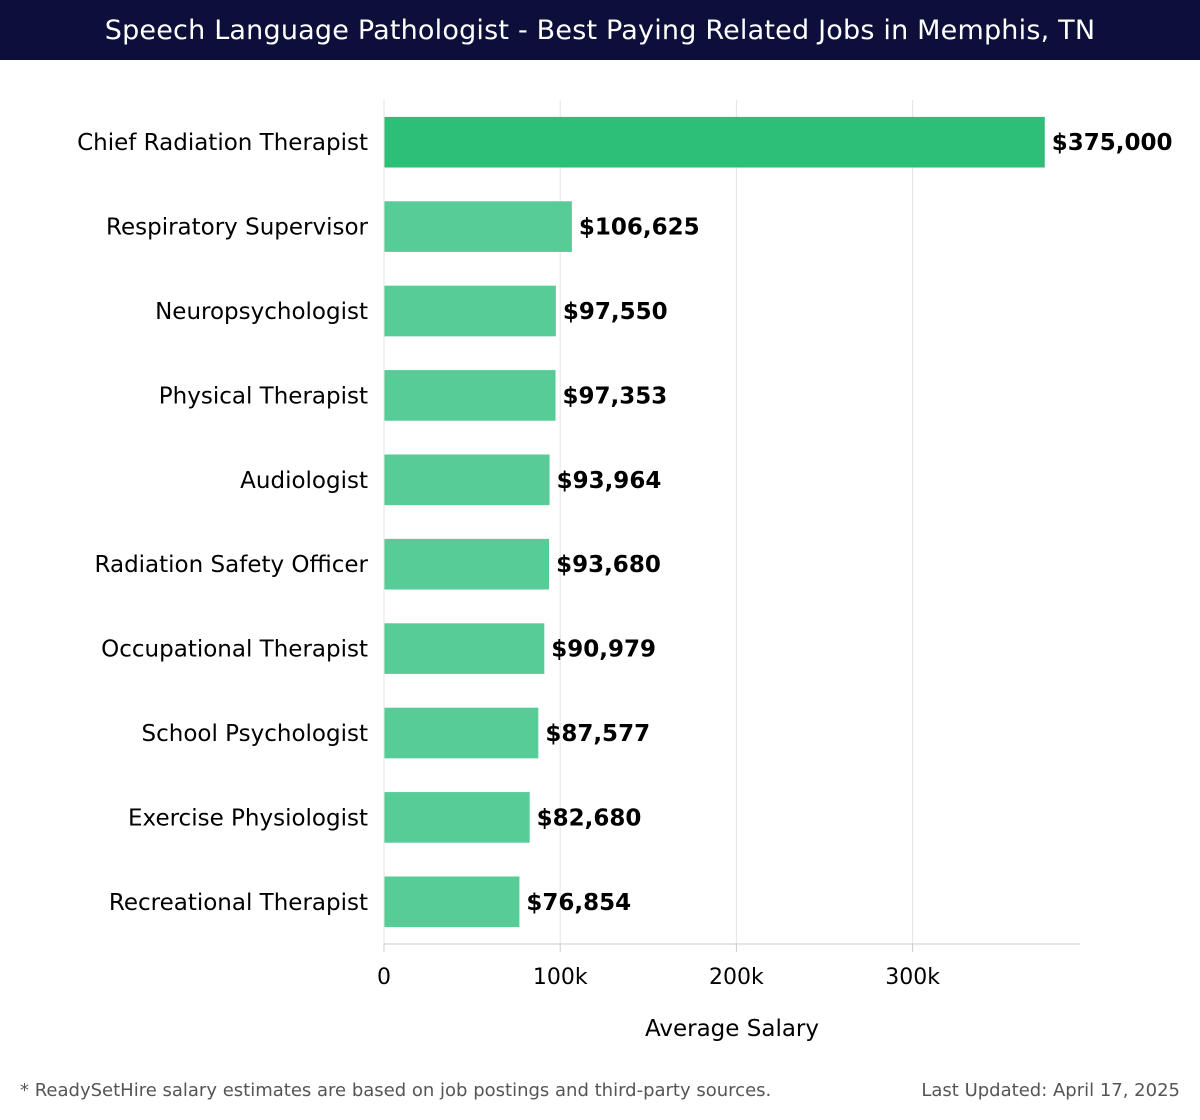  I want to click on x-tick-label: 0, so click(384, 977).